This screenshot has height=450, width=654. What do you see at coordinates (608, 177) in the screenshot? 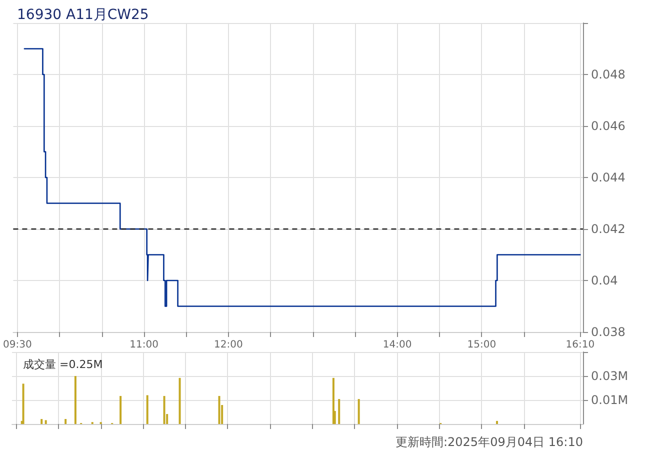
I see `y-tick-label: 0.044` at bounding box center [608, 177].